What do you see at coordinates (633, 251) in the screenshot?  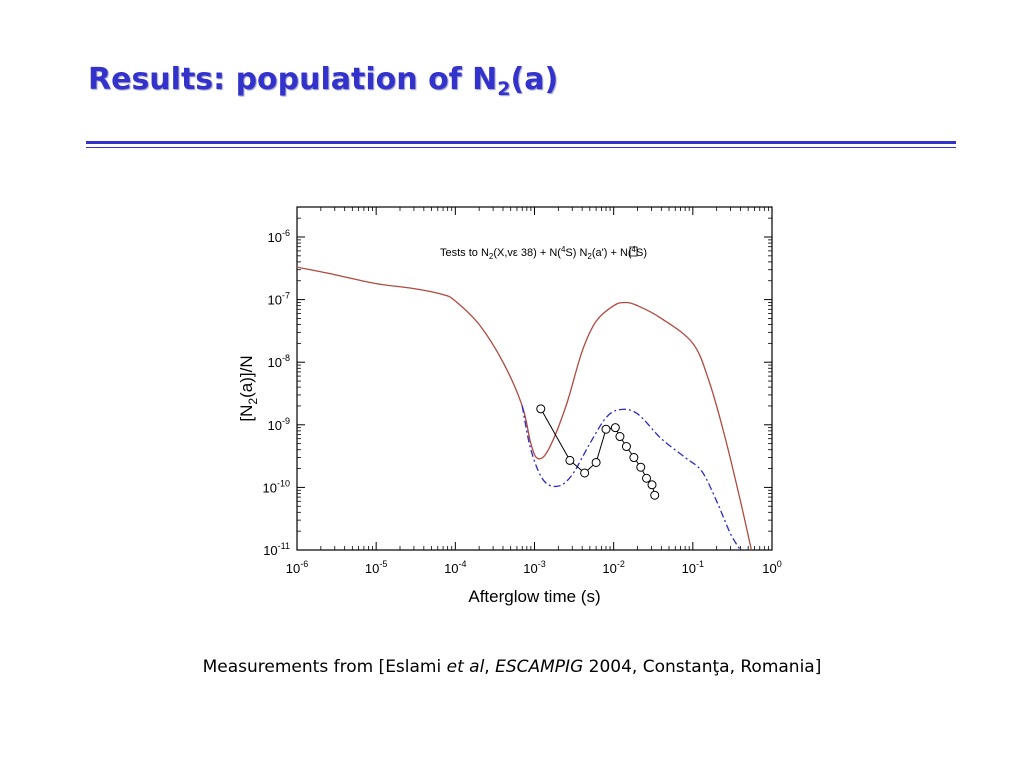 I see `annotation-missing-glyph` at bounding box center [633, 251].